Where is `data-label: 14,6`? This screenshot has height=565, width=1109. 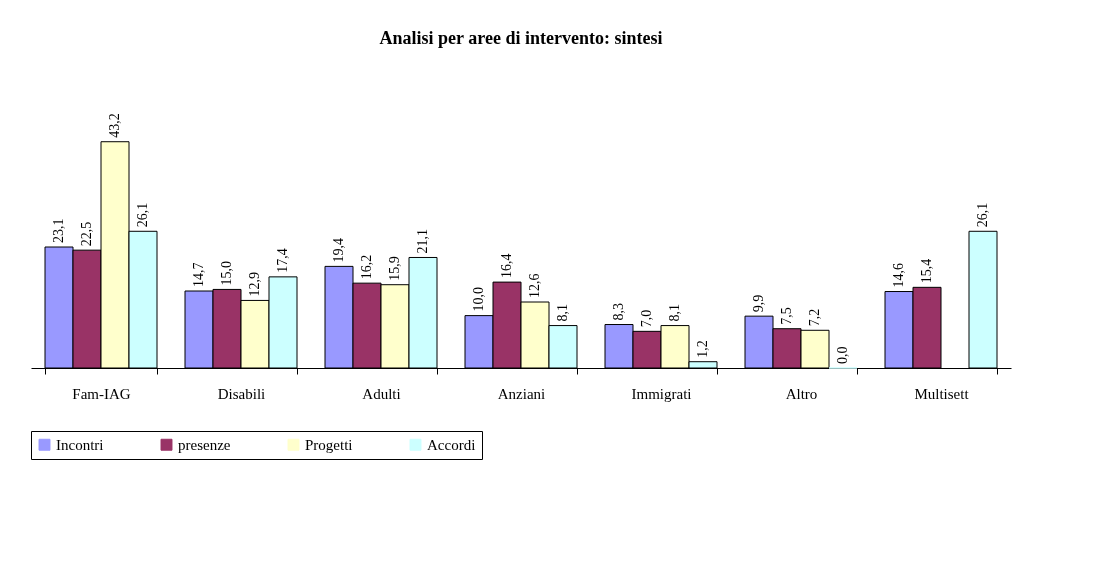
data-label: 14,6 is located at coordinates (898, 275).